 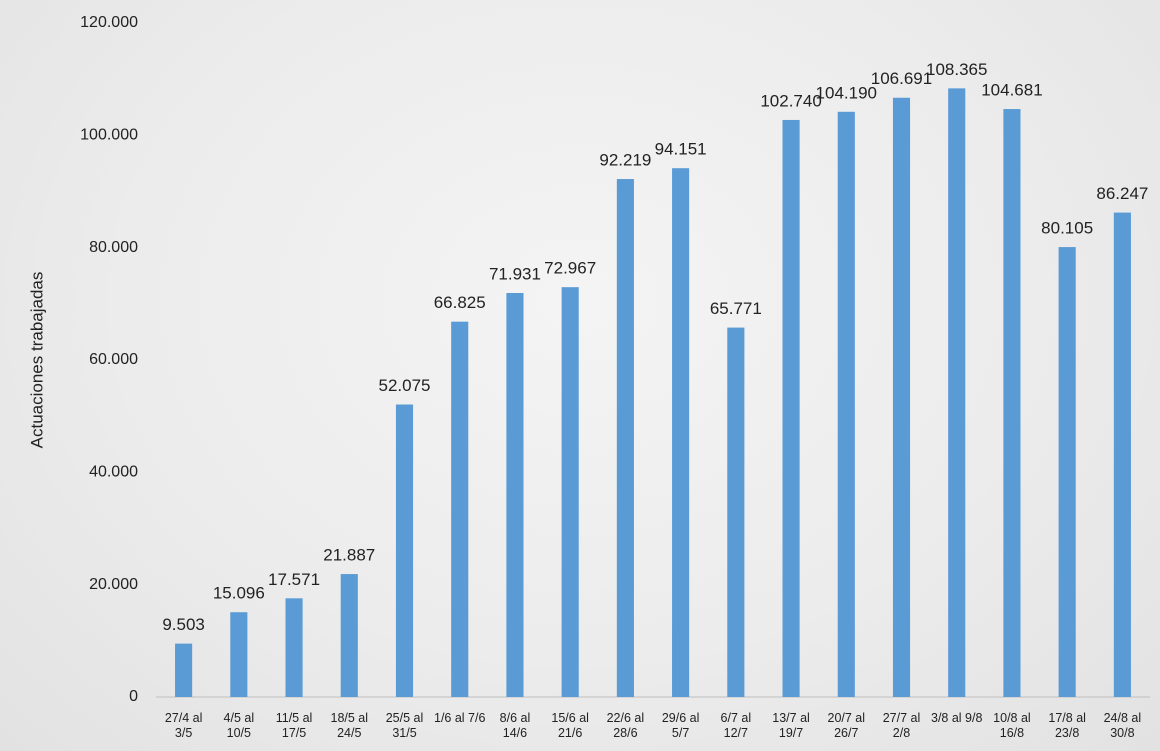 I want to click on x-tick-label: 10/8 al 16/8, so click(x=1012, y=725).